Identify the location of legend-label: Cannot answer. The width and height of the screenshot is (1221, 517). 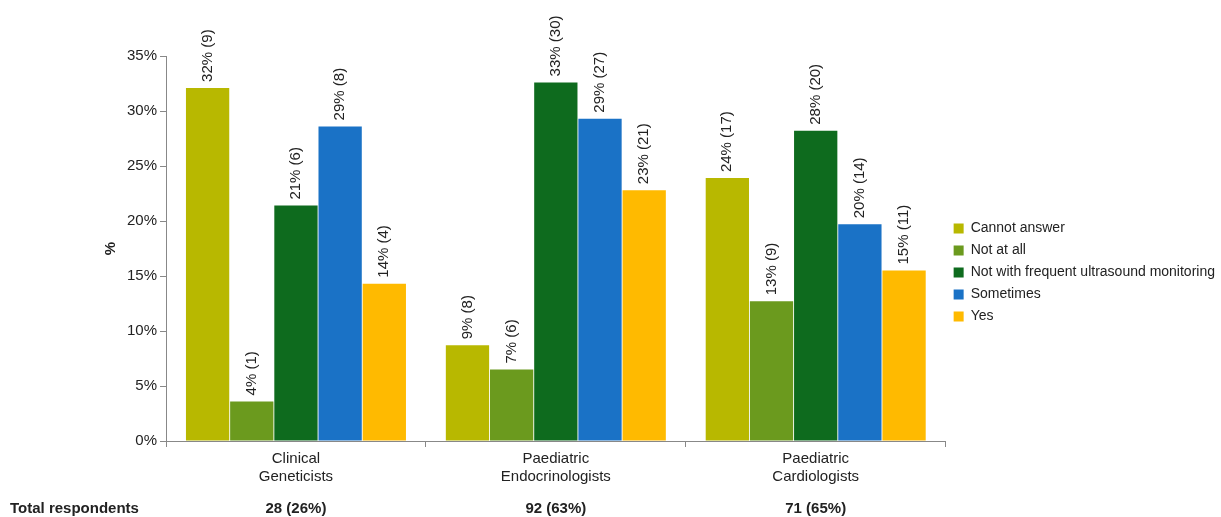
(1018, 227).